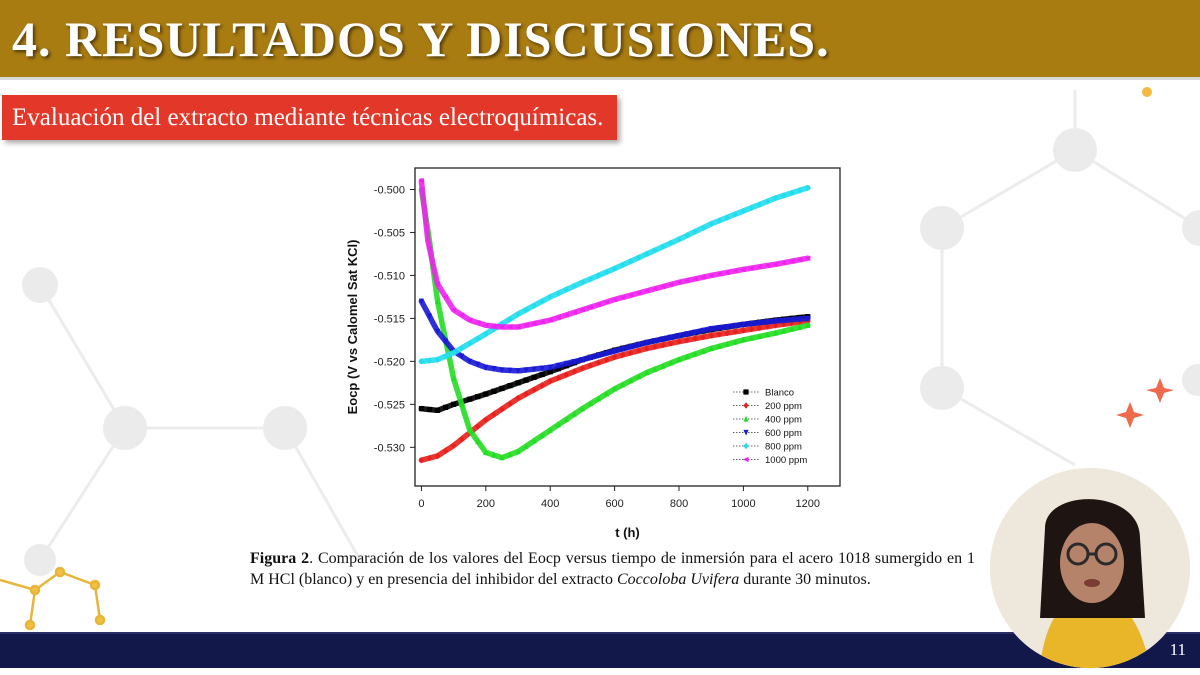  I want to click on y-tick-label: -0.510, so click(389, 276).